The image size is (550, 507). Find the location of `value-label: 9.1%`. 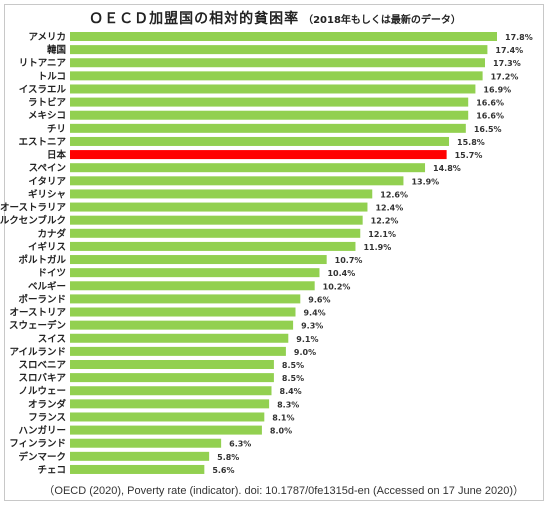

value-label: 9.1% is located at coordinates (307, 339).